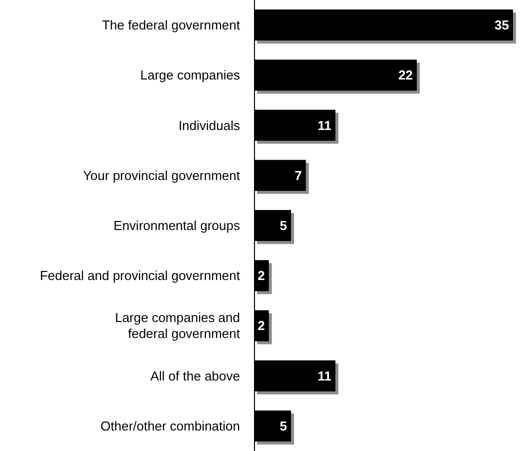 This screenshot has height=451, width=530. What do you see at coordinates (171, 25) in the screenshot?
I see `y-tick-label: The federal government` at bounding box center [171, 25].